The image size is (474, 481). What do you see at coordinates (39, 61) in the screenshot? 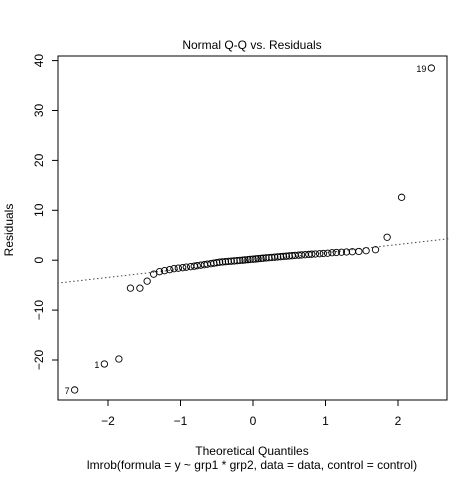
I see `y-tick-label: 40` at bounding box center [39, 61].